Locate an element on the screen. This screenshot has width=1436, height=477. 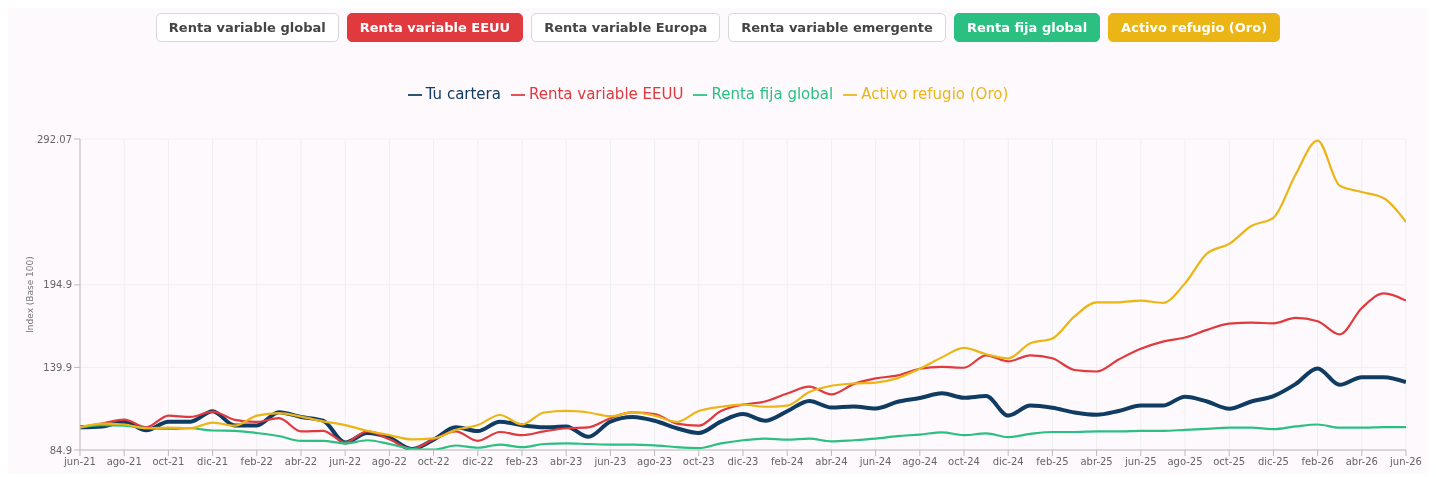
y-axis-title: Index (Base 100) is located at coordinates (30, 294).